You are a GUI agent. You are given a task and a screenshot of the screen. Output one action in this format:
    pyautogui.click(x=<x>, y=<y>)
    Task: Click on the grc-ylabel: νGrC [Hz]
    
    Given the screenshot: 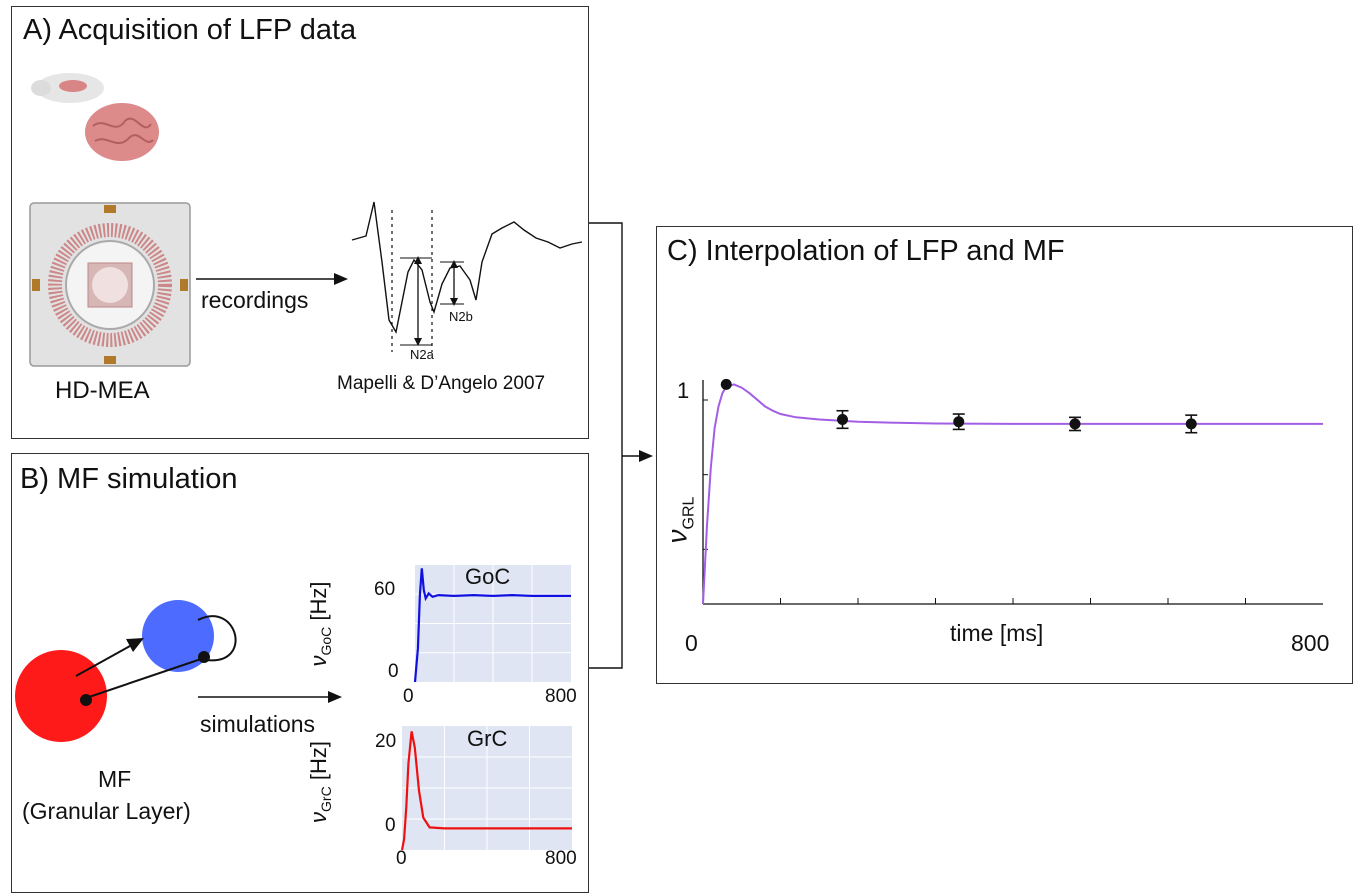 What is the action you would take?
    pyautogui.click(x=320, y=782)
    